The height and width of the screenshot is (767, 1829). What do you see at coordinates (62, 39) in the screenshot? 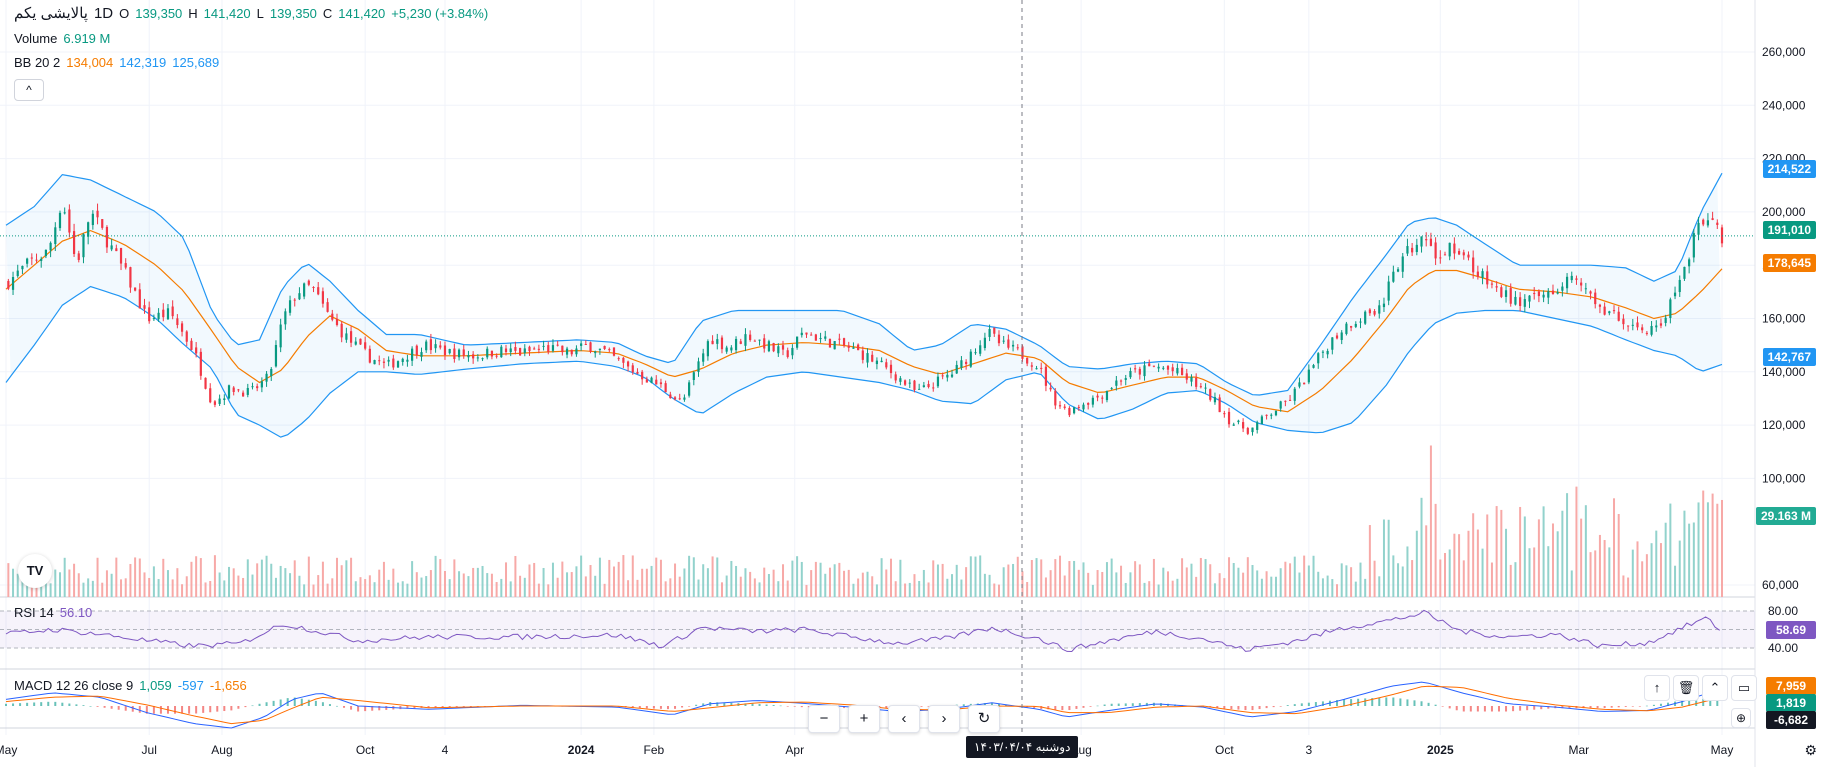
I see `volume-legend: Volume 6.919 M` at bounding box center [62, 39].